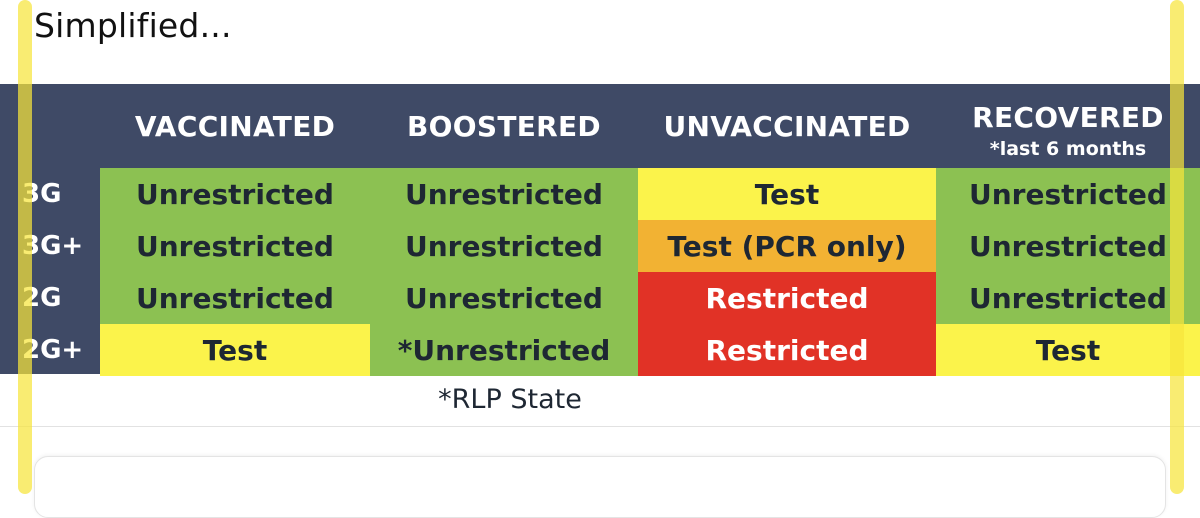 The image size is (1200, 518). Describe the element at coordinates (1068, 298) in the screenshot. I see `cell-2g-recovered: Unrestricted` at that location.